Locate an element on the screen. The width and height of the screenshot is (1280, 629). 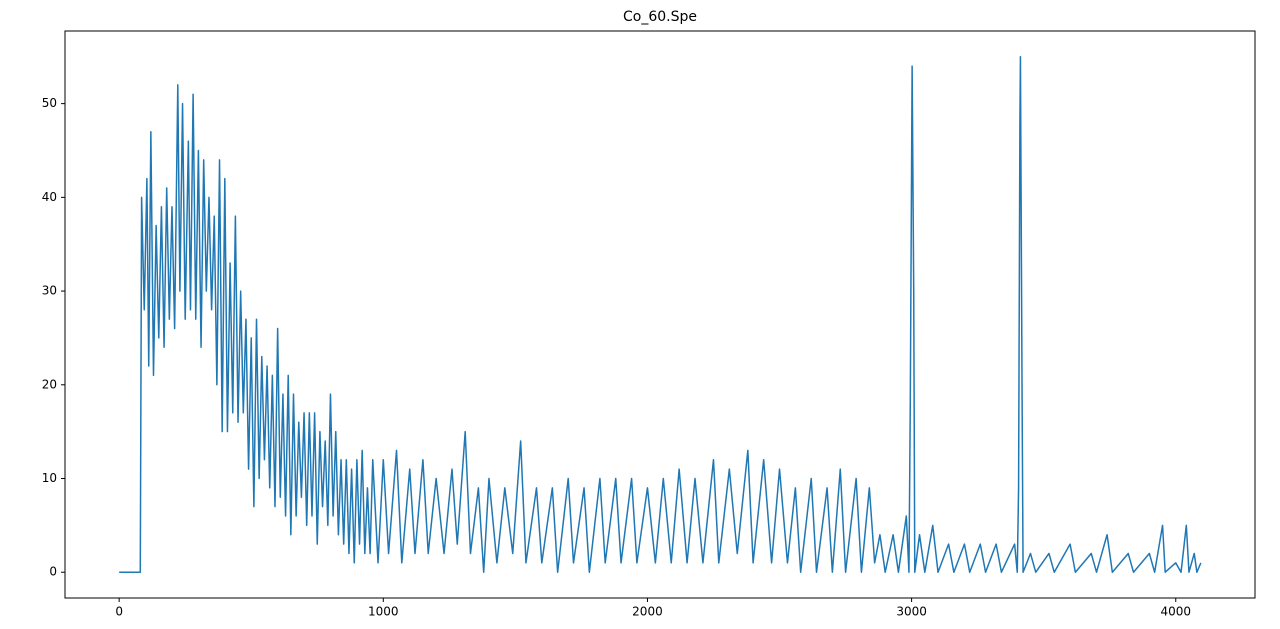
x-tick-label: 1000 is located at coordinates (383, 612).